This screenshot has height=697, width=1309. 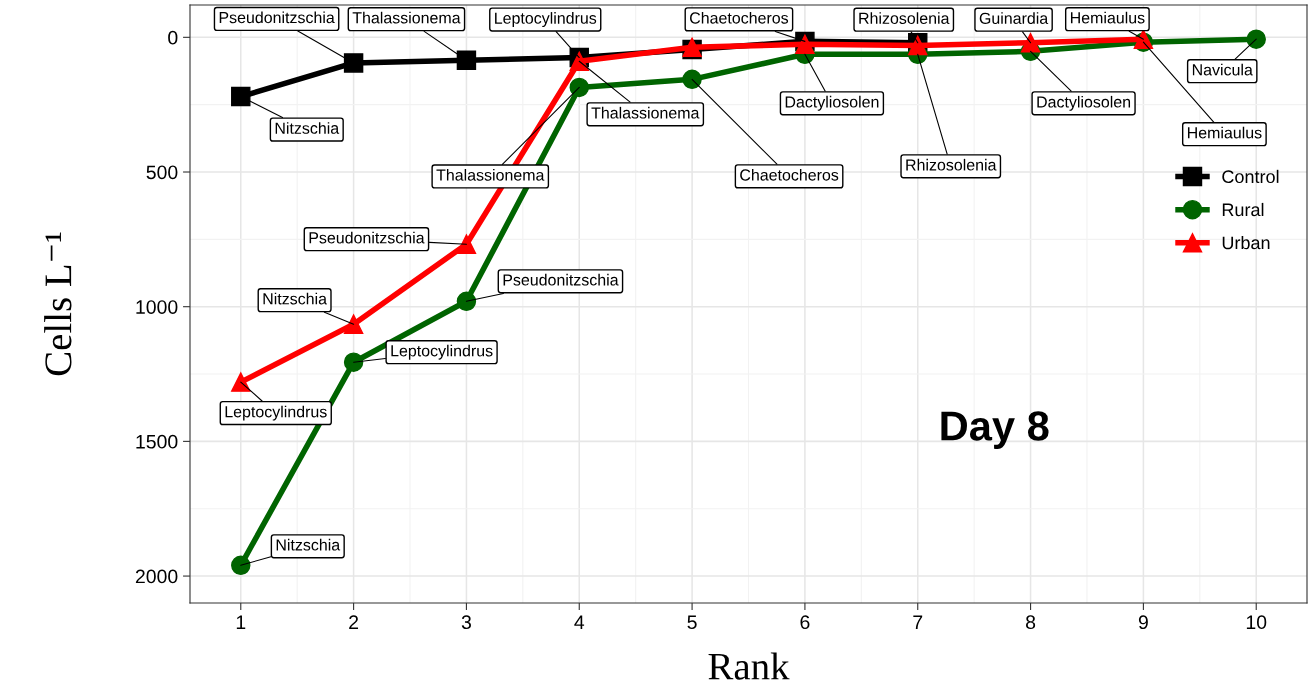 I want to click on x-tick-label: 5, so click(x=692, y=622).